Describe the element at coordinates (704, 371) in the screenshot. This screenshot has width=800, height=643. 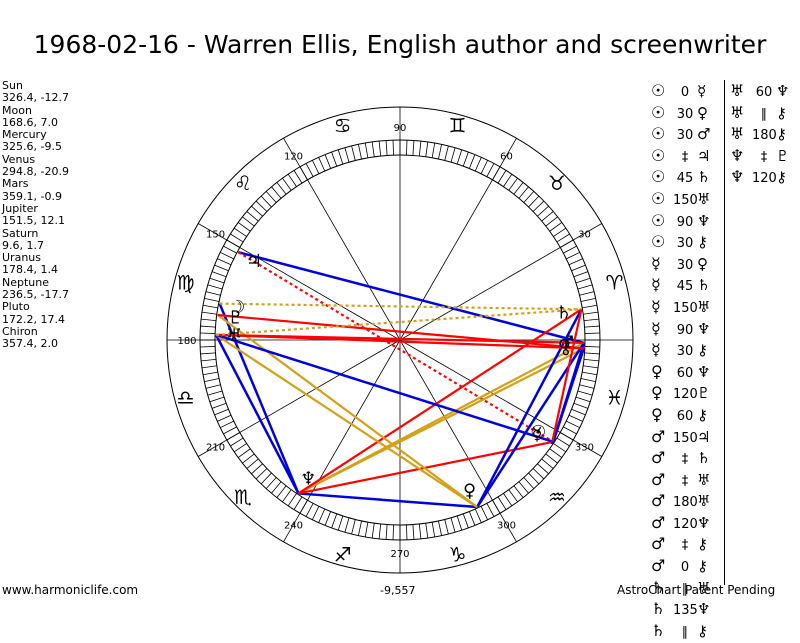
I see `aspect-planet-2: ♆` at that location.